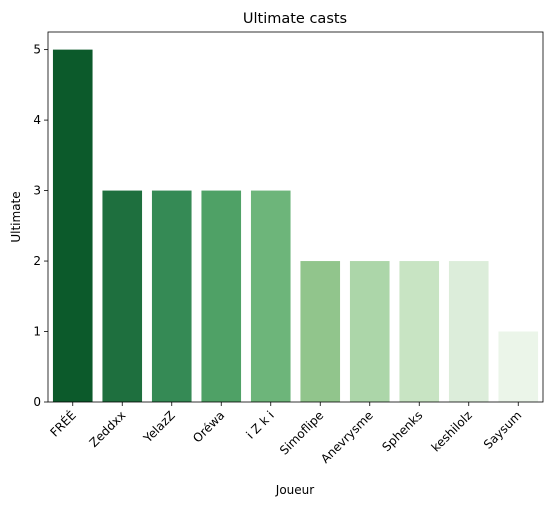 This screenshot has height=506, width=554. Describe the element at coordinates (37, 120) in the screenshot. I see `y-tick-label-4: 4` at that location.